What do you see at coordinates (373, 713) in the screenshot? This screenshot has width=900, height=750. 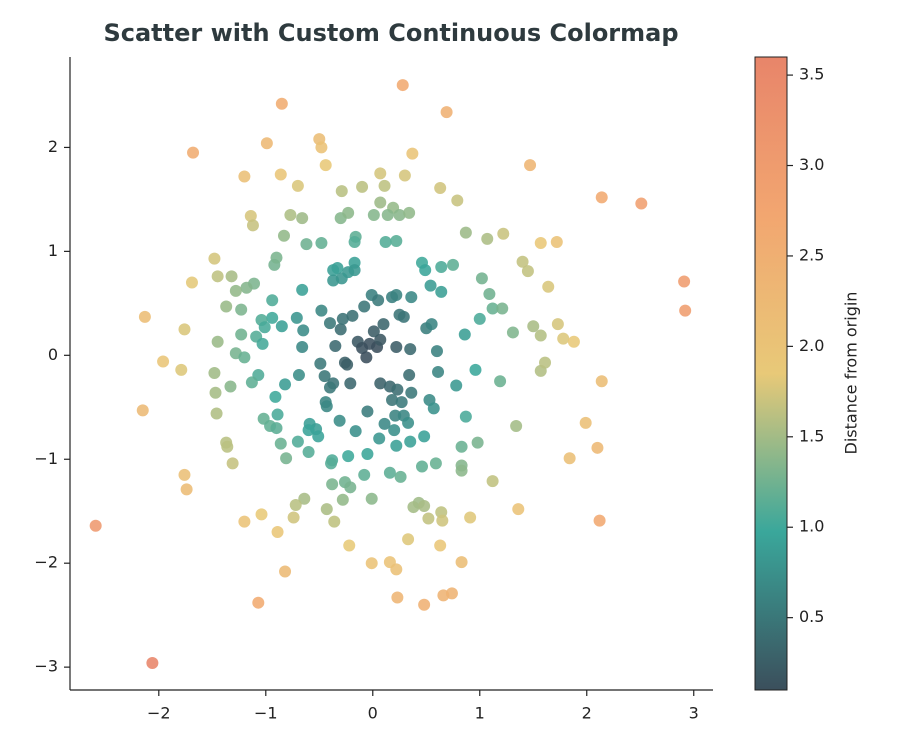 I see `x-tick-label: 0` at bounding box center [373, 713].